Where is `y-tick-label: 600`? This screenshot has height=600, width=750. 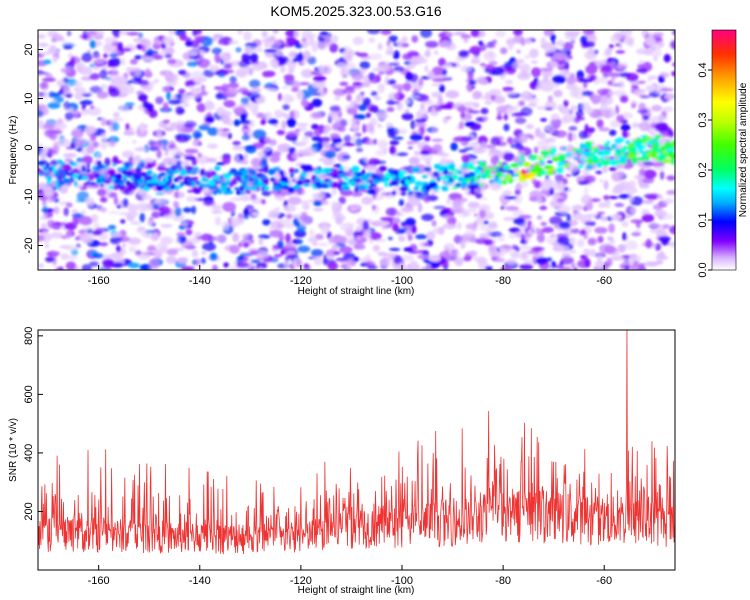 y-tick-label: 600 is located at coordinates (29, 394).